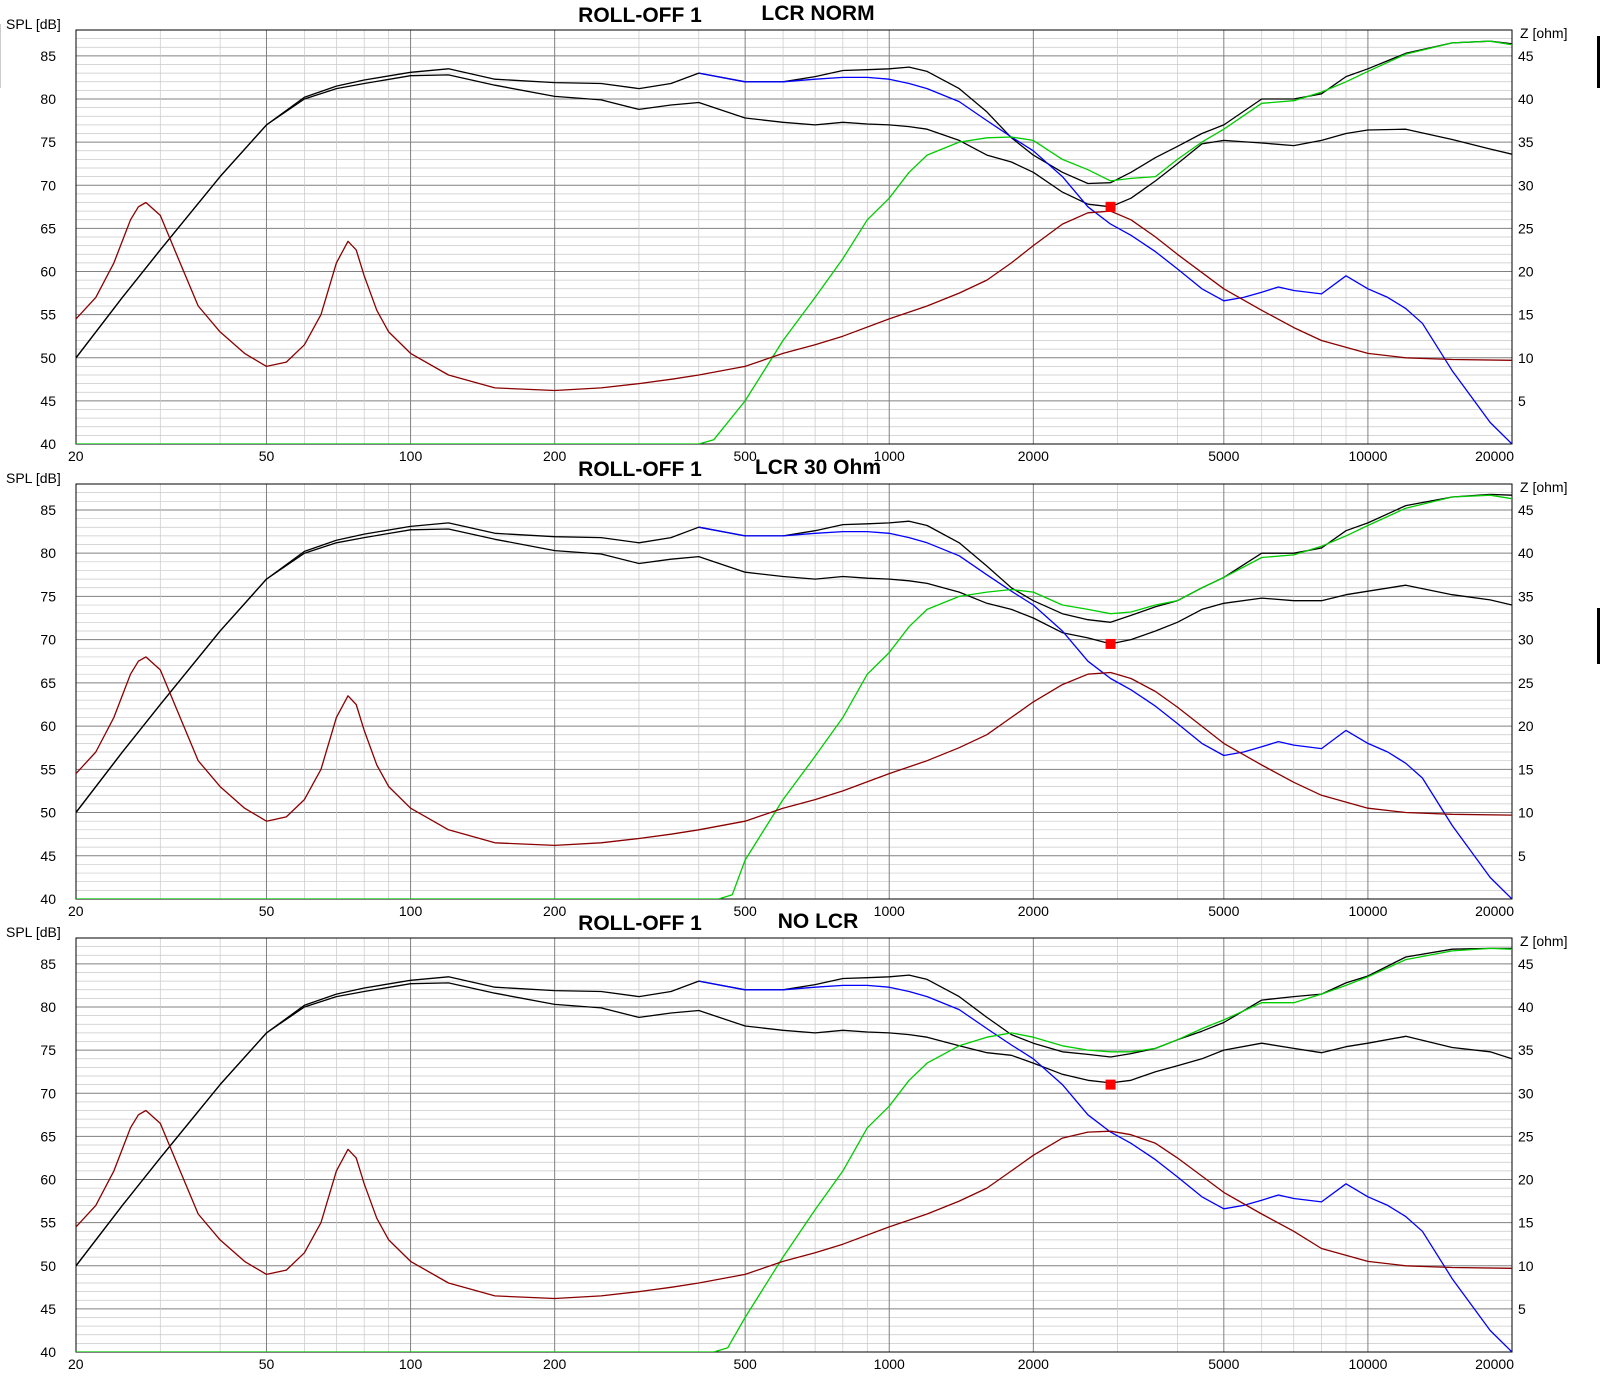  I want to click on right-edge-mark-middle, so click(1598, 636).